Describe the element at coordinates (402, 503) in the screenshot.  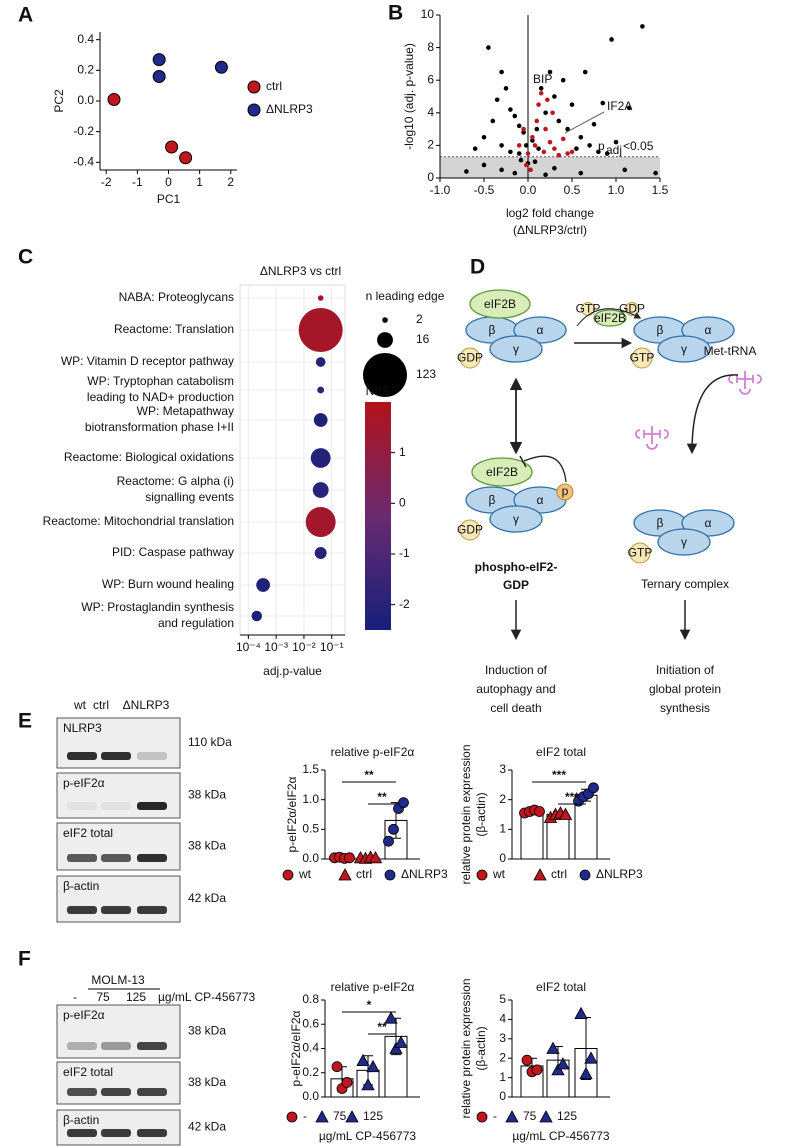
I see `colorbar-tick-label: 0` at that location.